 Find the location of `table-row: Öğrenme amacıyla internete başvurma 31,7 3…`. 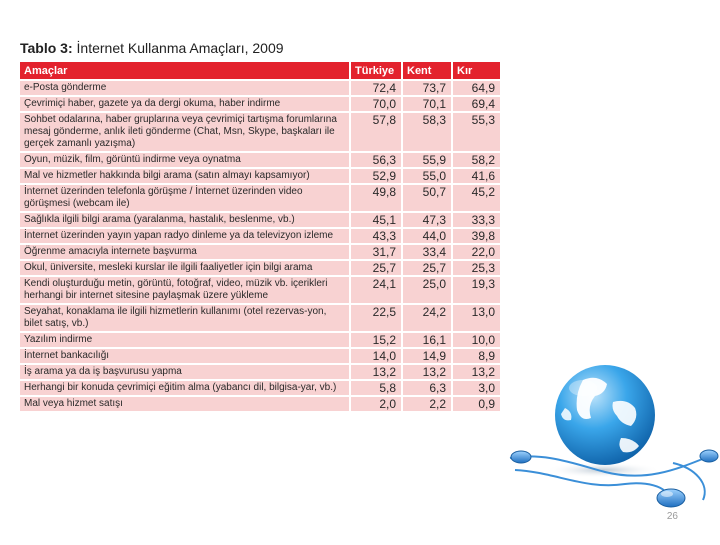

table-row: Öğrenme amacıyla internete başvurma 31,7 3… is located at coordinates (260, 252).